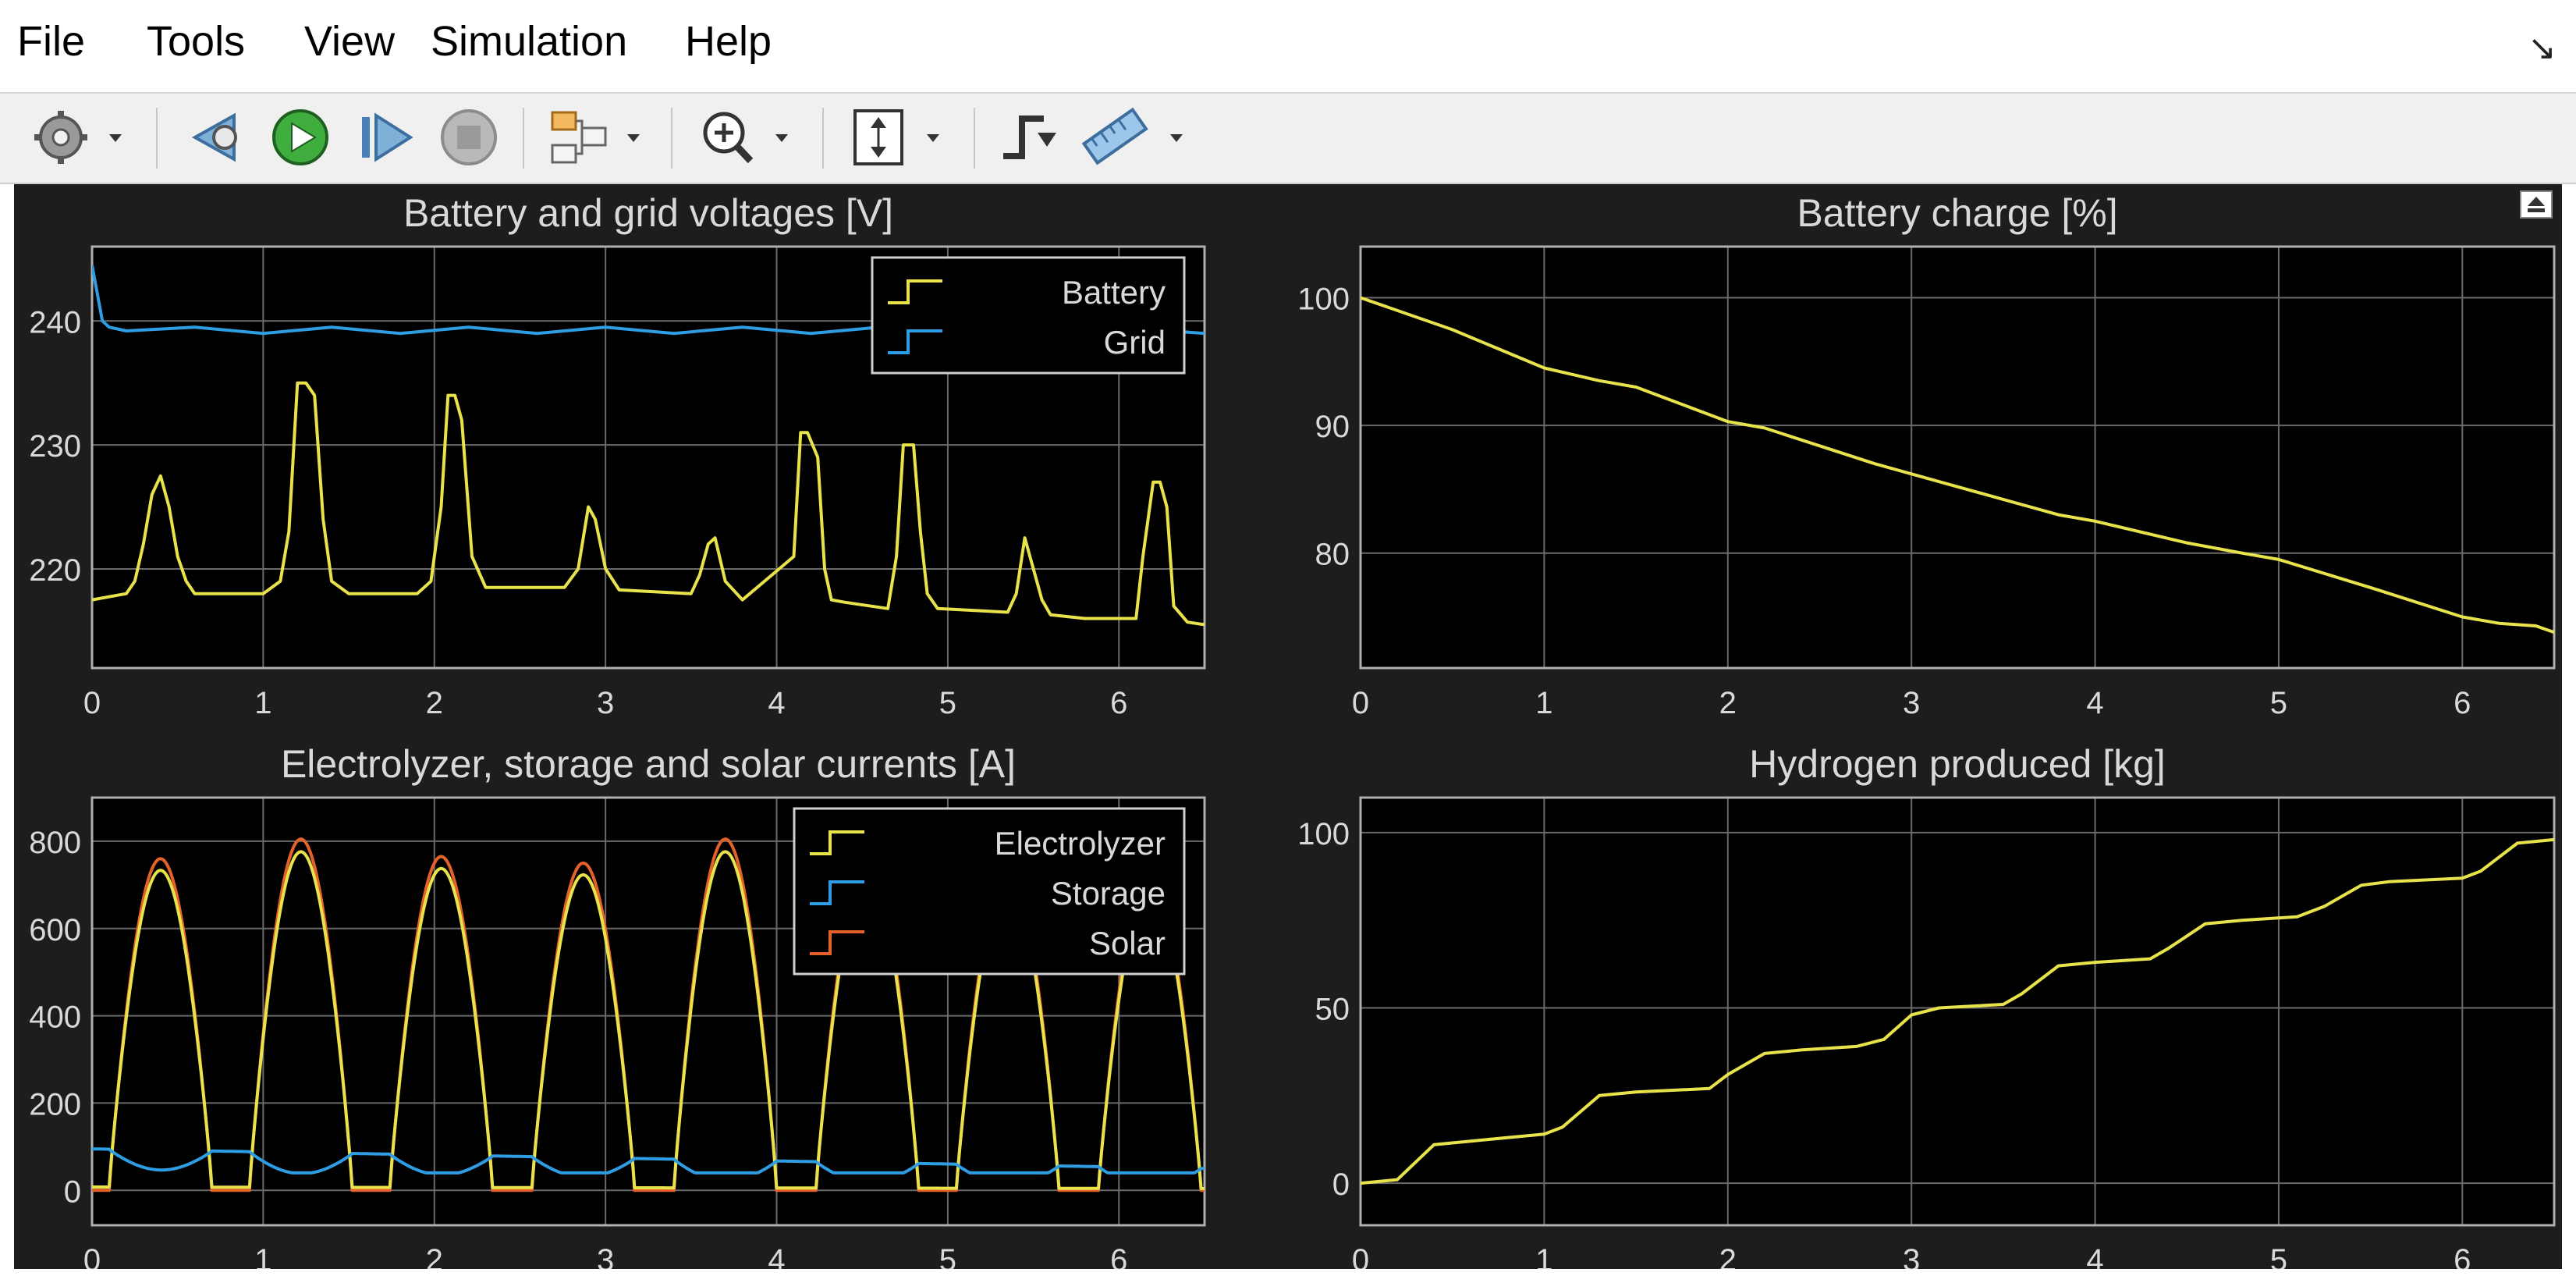  Describe the element at coordinates (350, 41) in the screenshot. I see `menu-view: View` at that location.